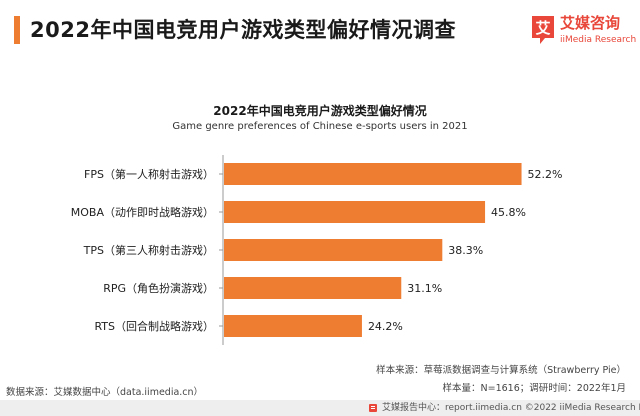 This screenshot has height=416, width=640. What do you see at coordinates (320, 111) in the screenshot?
I see `chart-title: 2022年中国电竞用户游戏类型偏好情况` at bounding box center [320, 111].